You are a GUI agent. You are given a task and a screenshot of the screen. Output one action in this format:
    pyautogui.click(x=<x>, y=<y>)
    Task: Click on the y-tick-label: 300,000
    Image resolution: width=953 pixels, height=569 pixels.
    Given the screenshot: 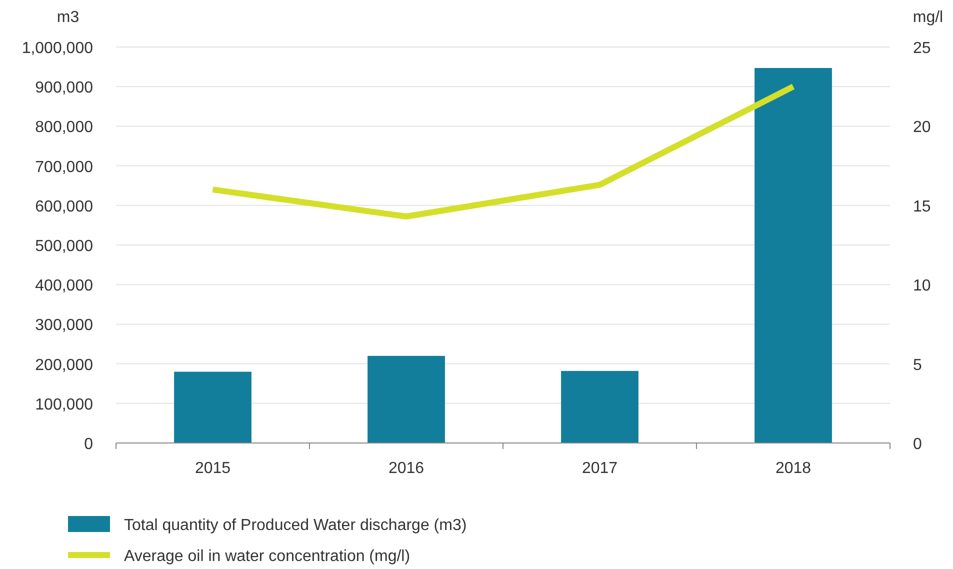 What is the action you would take?
    pyautogui.click(x=64, y=325)
    